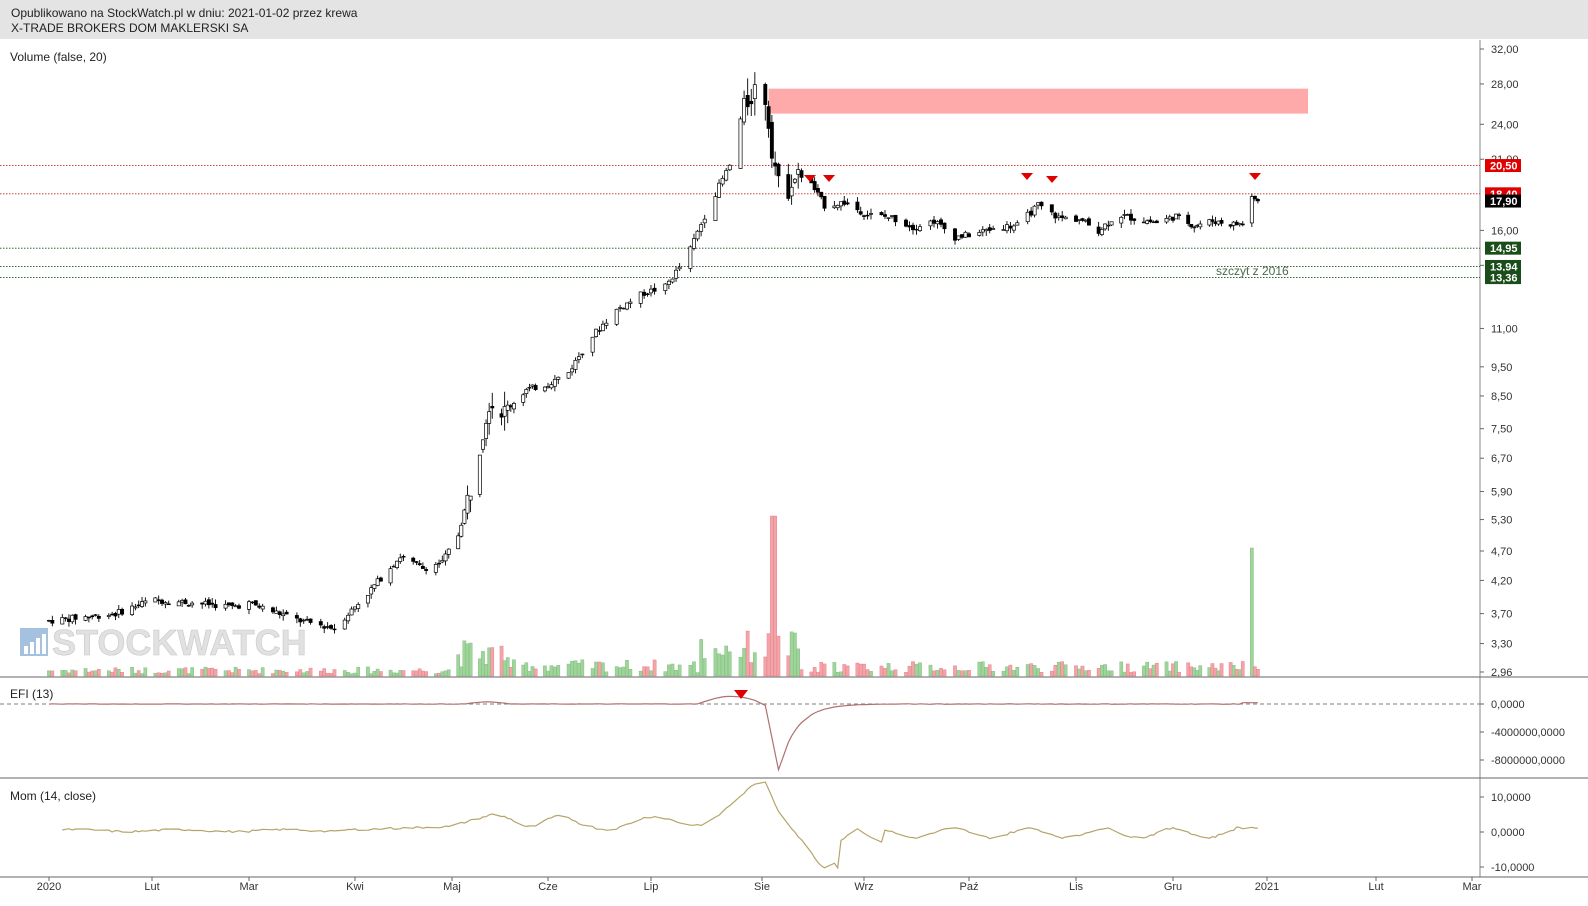 This screenshot has height=906, width=1588. I want to click on x-tick-label: Sie, so click(762, 887).